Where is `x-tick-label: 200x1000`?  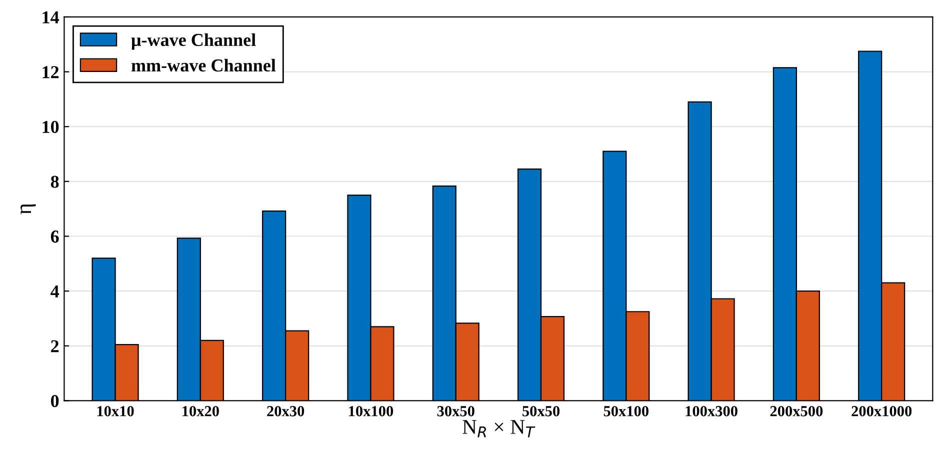 x-tick-label: 200x1000 is located at coordinates (882, 411).